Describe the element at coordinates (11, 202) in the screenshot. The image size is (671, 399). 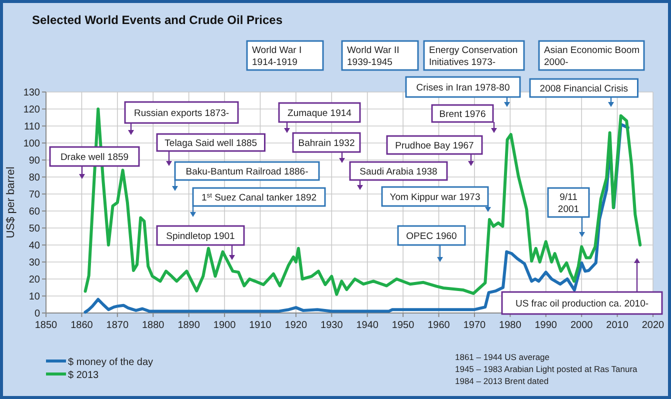
I see `y-axis-title: US$ per barrel` at that location.